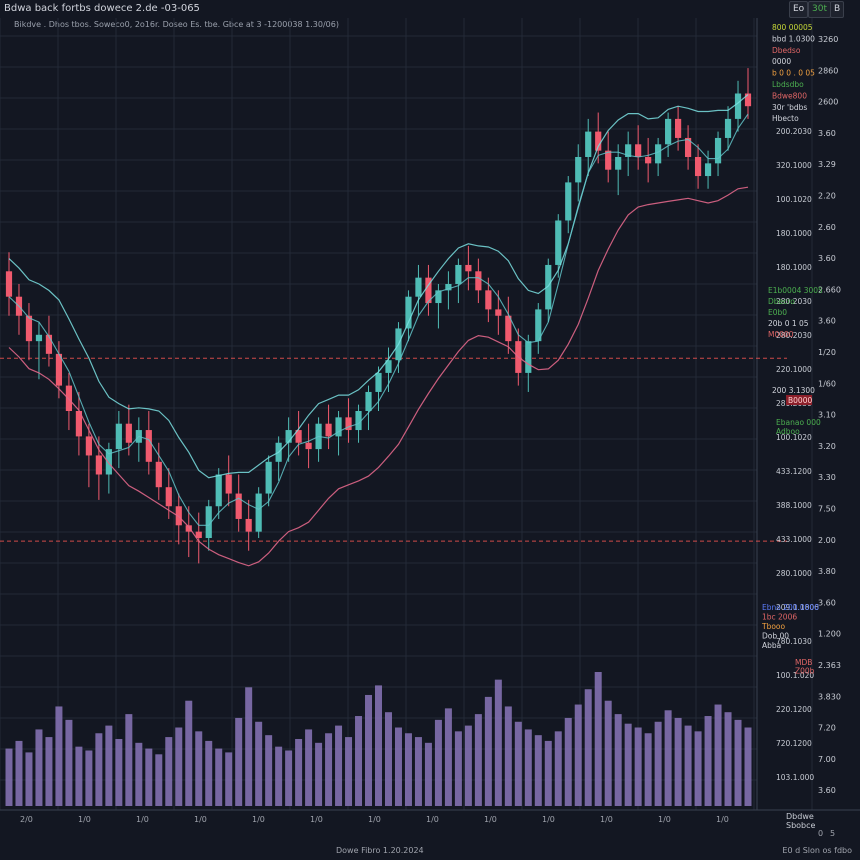 This screenshot has width=860, height=860. What do you see at coordinates (793, 73) in the screenshot?
I see `legend-entry: b 0 0 . 0 05` at bounding box center [793, 73].